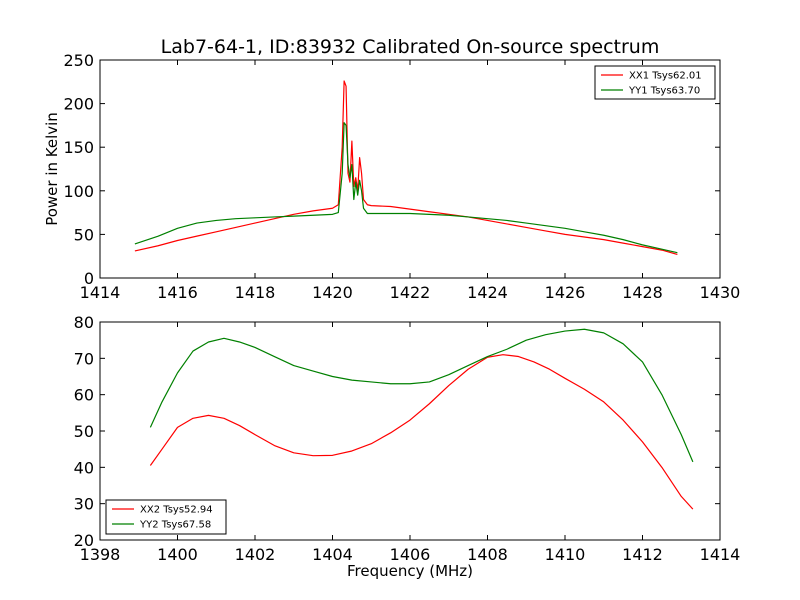 This screenshot has width=800, height=600. I want to click on y-tick-label: 250, so click(78, 60).